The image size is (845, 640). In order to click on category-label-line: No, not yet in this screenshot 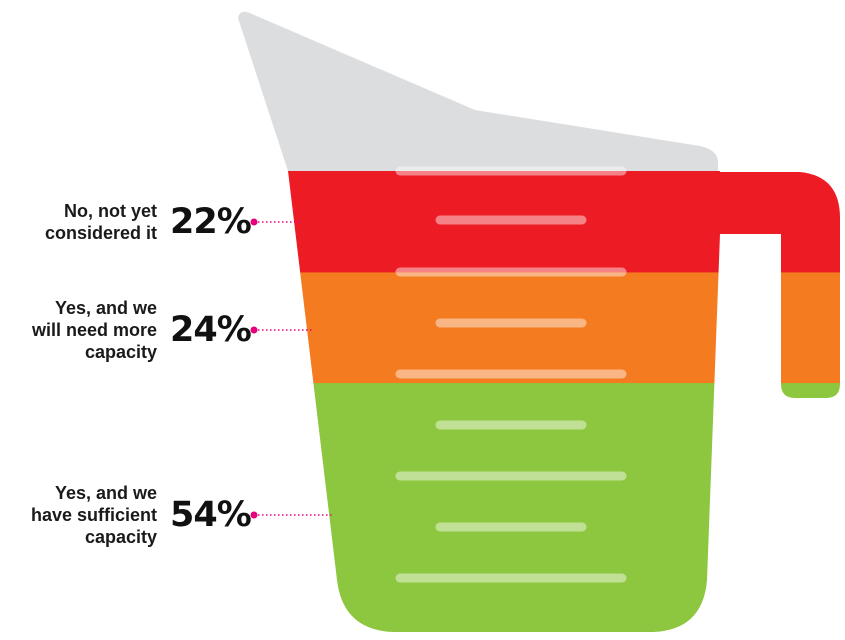, I will do `click(110, 211)`.